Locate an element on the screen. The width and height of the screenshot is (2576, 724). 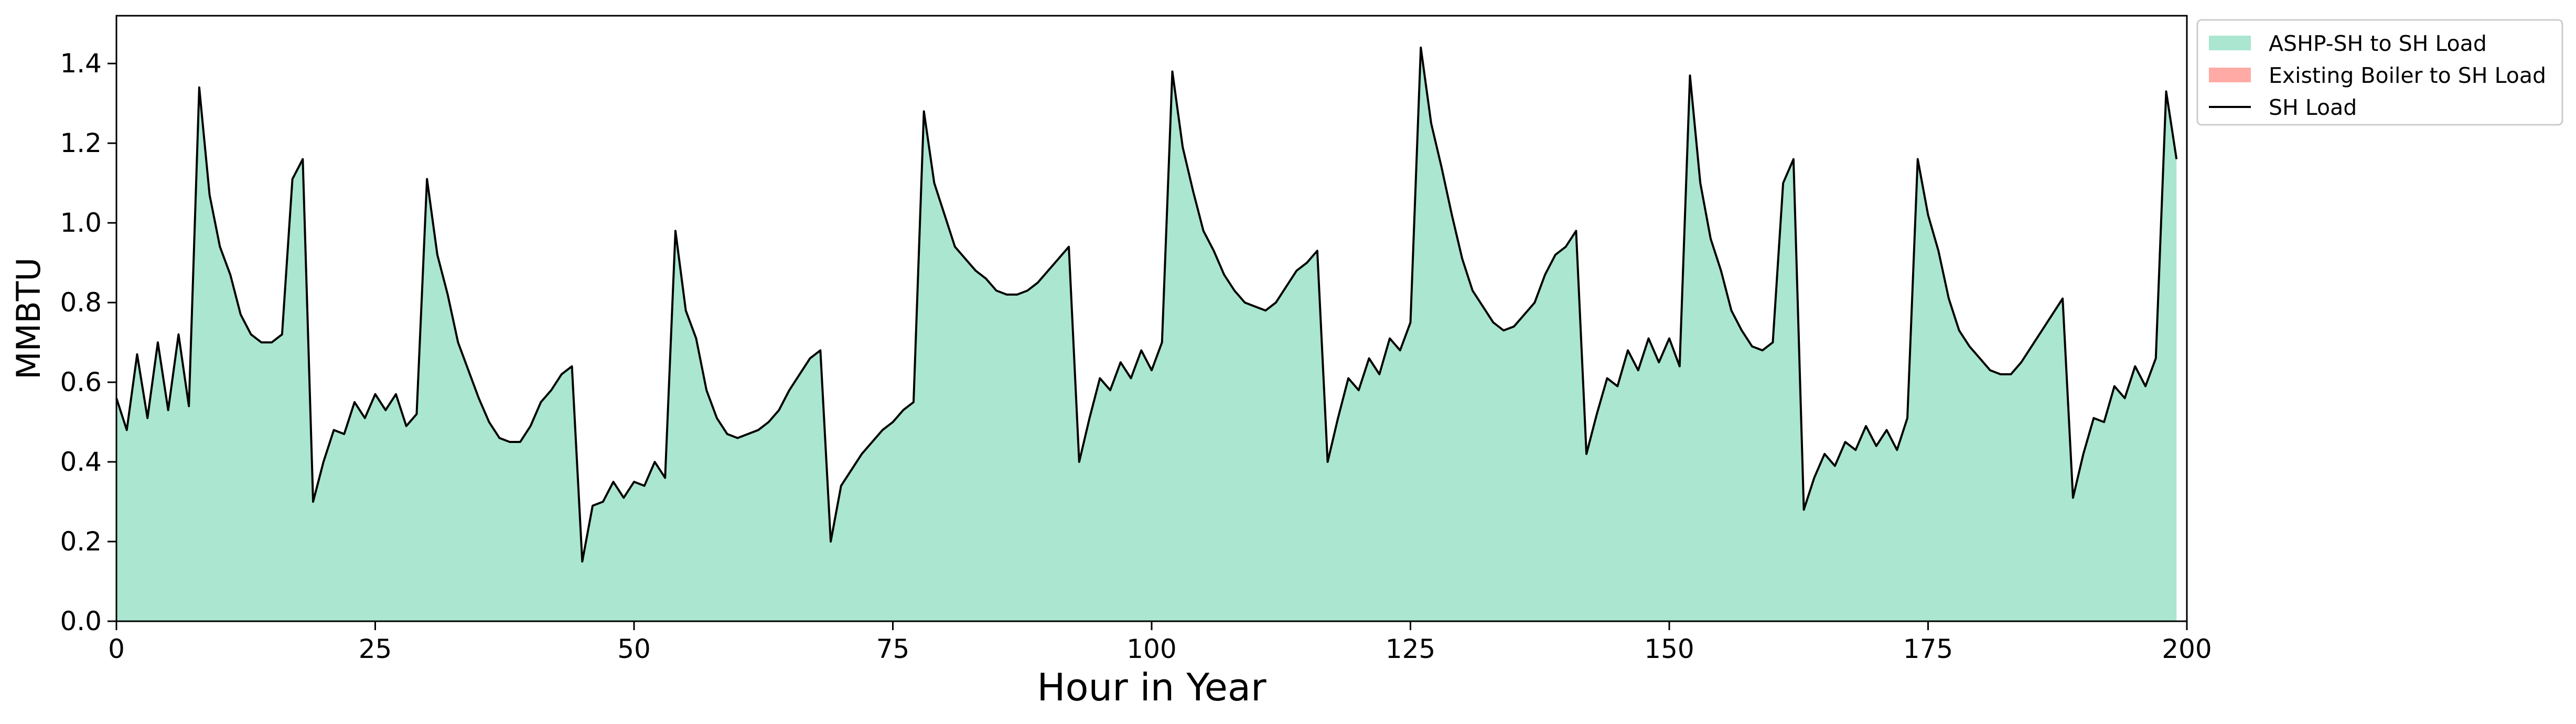
x-axis: 0 25 50 75 100 125 150 175 200 is located at coordinates (1160, 642).